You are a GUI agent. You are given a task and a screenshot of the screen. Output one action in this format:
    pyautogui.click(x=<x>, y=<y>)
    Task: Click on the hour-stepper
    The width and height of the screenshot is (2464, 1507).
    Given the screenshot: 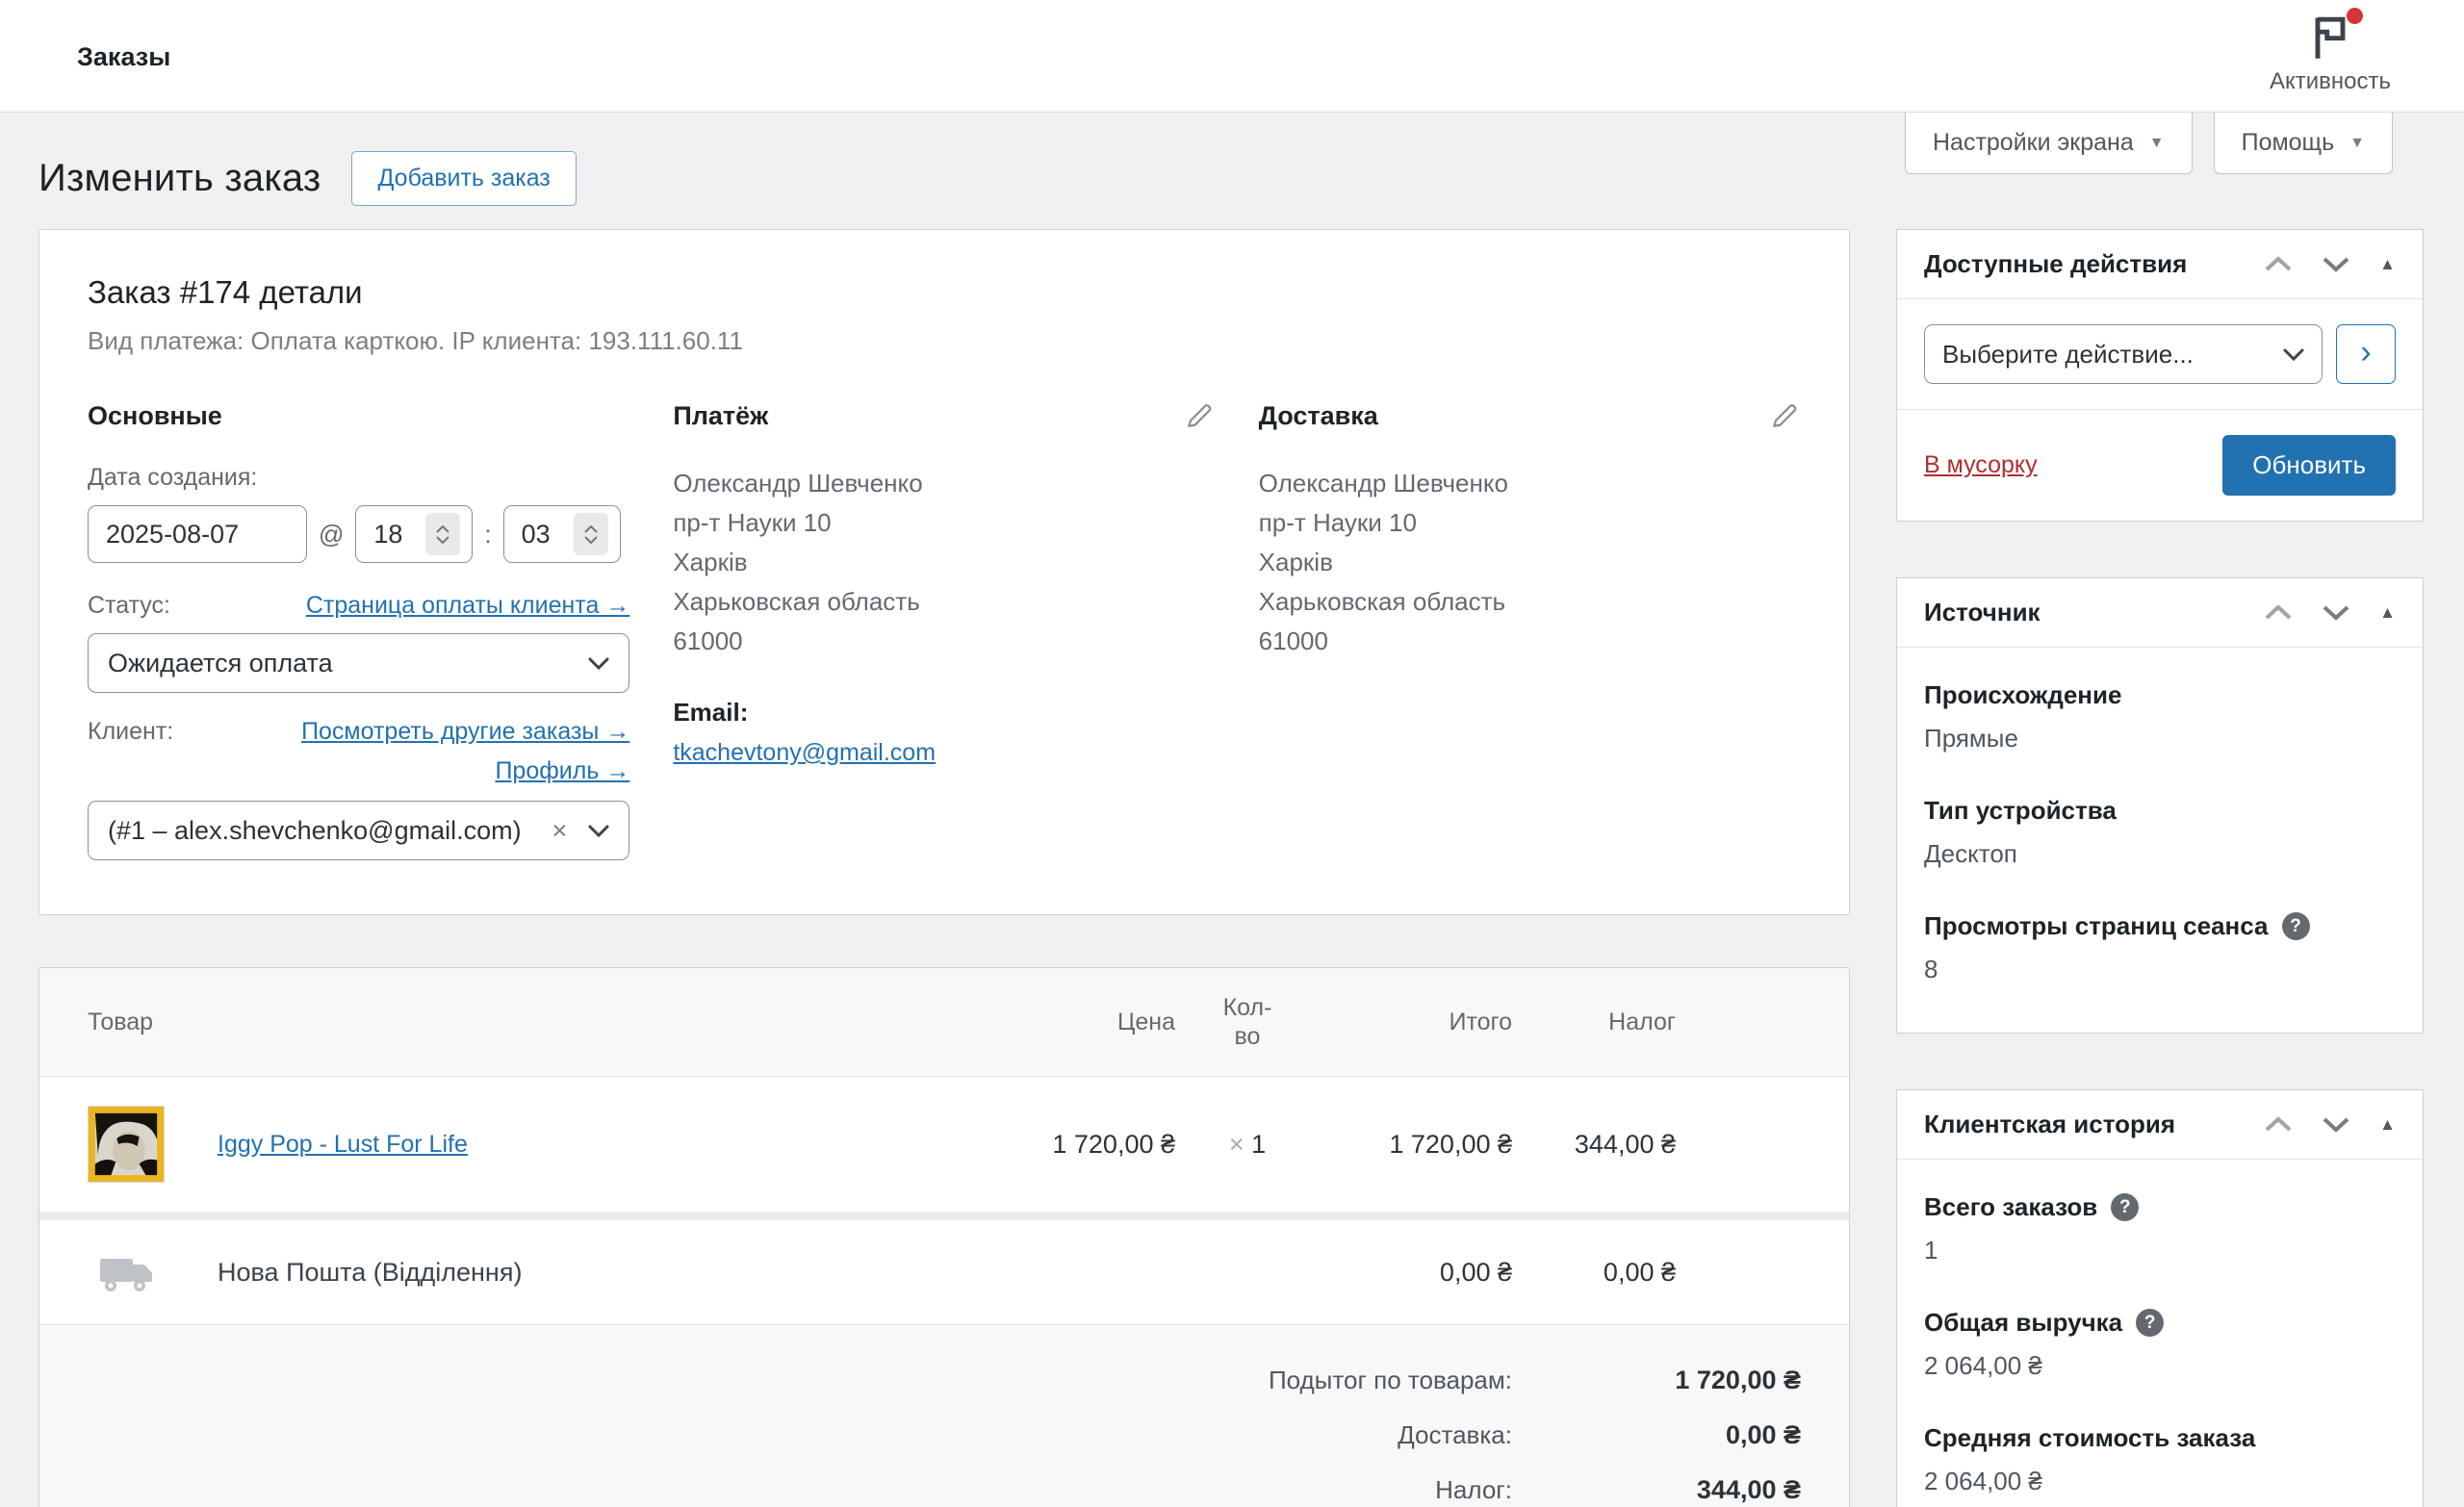 What is the action you would take?
    pyautogui.click(x=443, y=534)
    